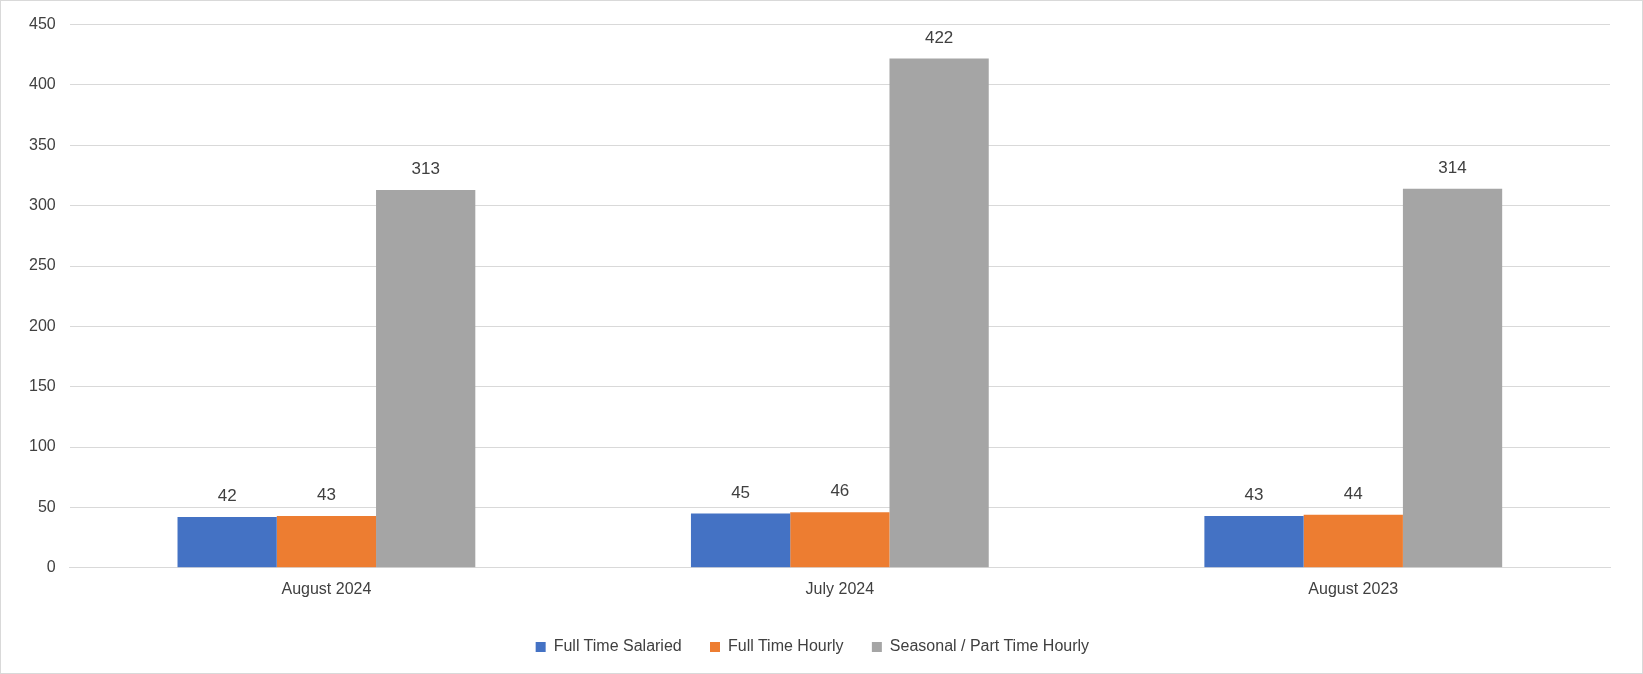 Image resolution: width=1643 pixels, height=674 pixels. Describe the element at coordinates (42, 446) in the screenshot. I see `y-tick-label: 100` at that location.